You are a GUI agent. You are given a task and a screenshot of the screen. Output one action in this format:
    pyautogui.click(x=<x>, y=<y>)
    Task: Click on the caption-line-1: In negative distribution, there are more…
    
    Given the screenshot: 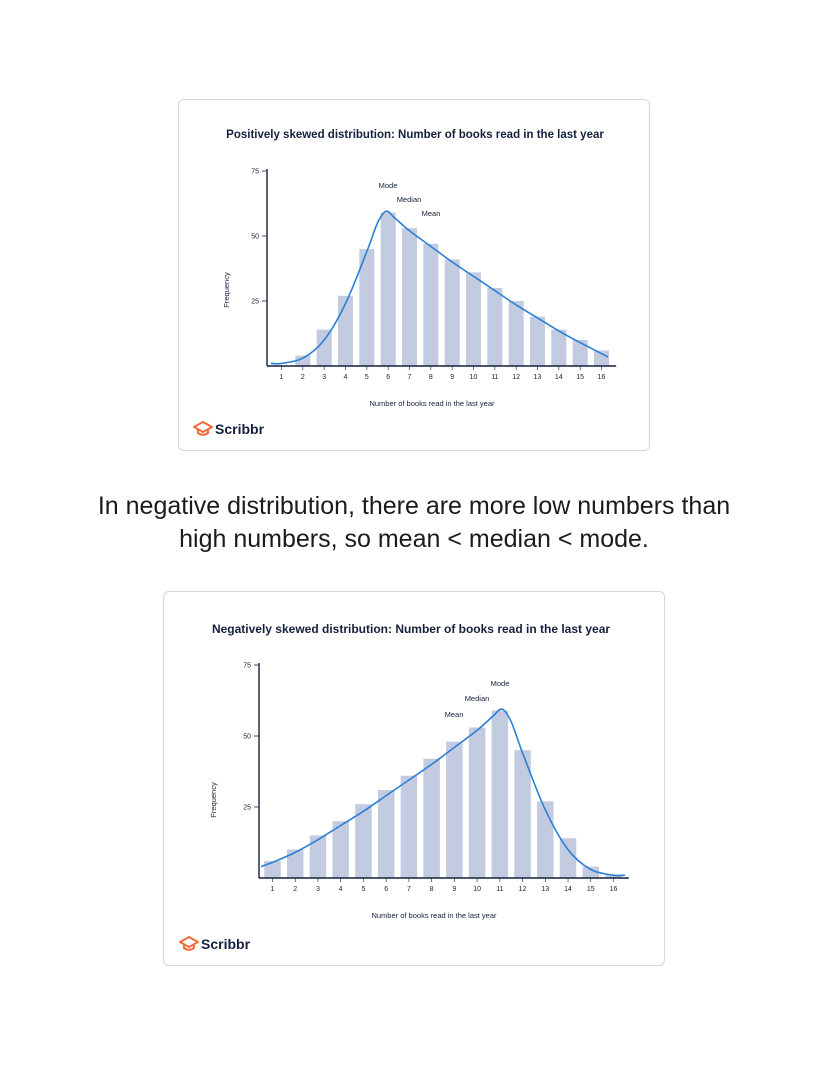 What is the action you would take?
    pyautogui.click(x=414, y=506)
    